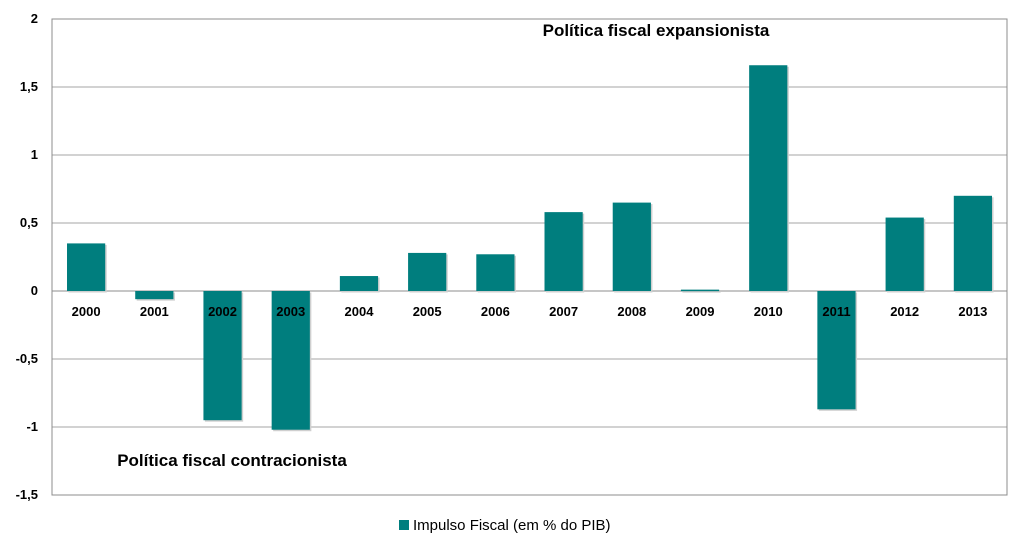 The width and height of the screenshot is (1025, 553). Describe the element at coordinates (700, 311) in the screenshot. I see `x-tick-label: 2009` at that location.